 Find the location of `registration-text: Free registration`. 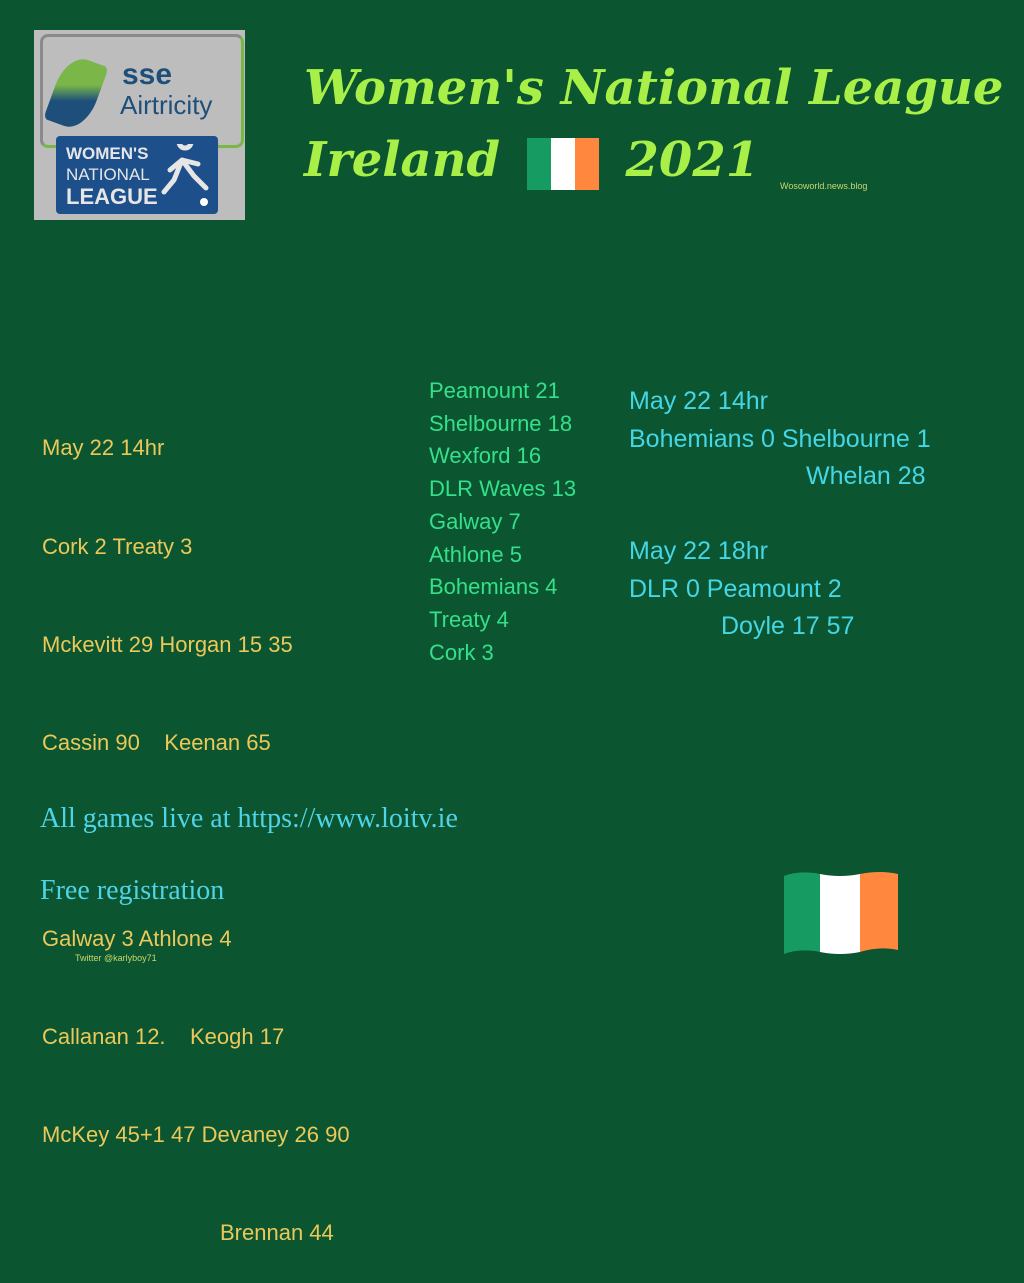

registration-text: Free registration is located at coordinates (132, 890).